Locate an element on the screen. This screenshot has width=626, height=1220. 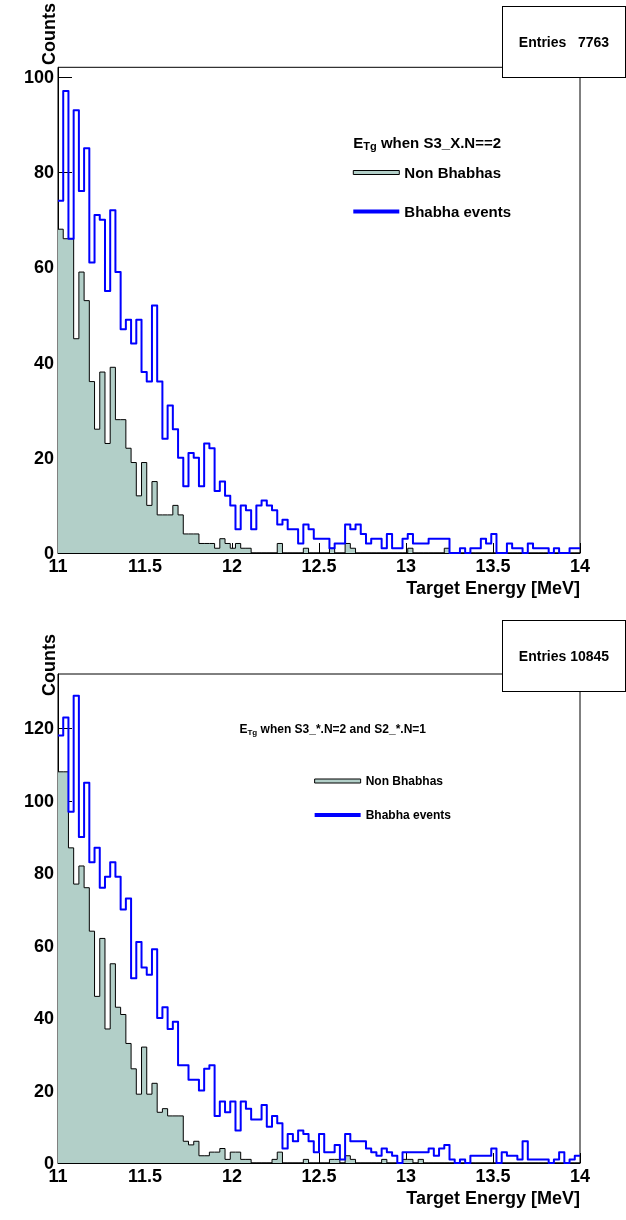
y-tick-label: 120 is located at coordinates (38, 728).